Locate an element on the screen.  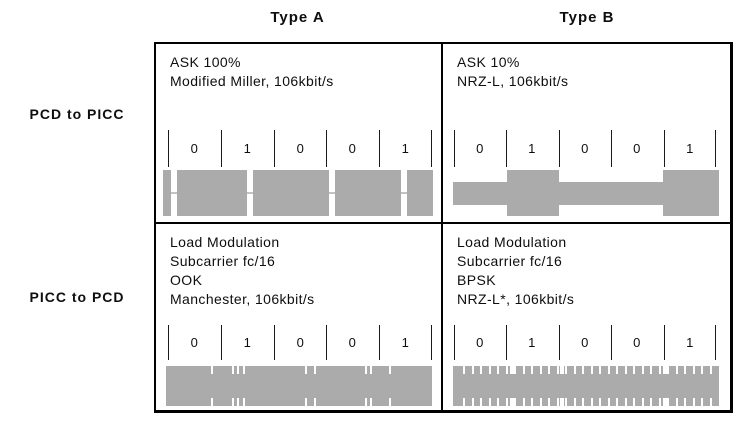
carrier-band-high is located at coordinates (691, 193).